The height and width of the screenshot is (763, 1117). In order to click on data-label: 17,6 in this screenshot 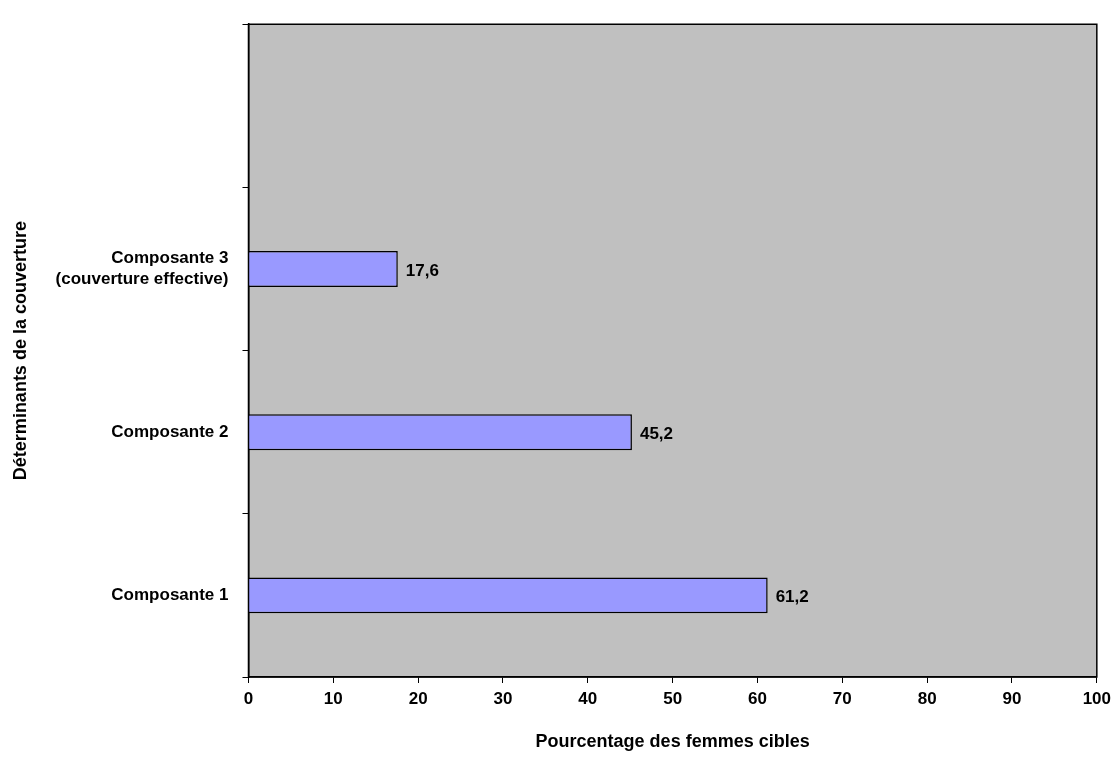, I will do `click(422, 270)`.